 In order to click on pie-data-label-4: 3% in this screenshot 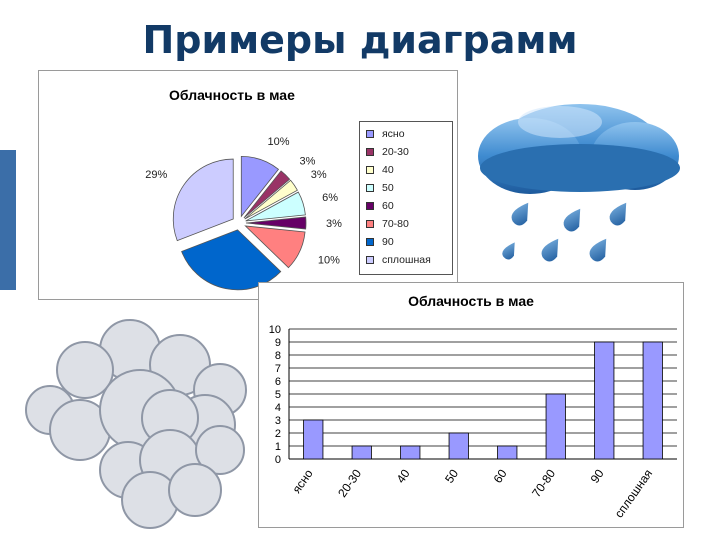, I will do `click(334, 224)`.